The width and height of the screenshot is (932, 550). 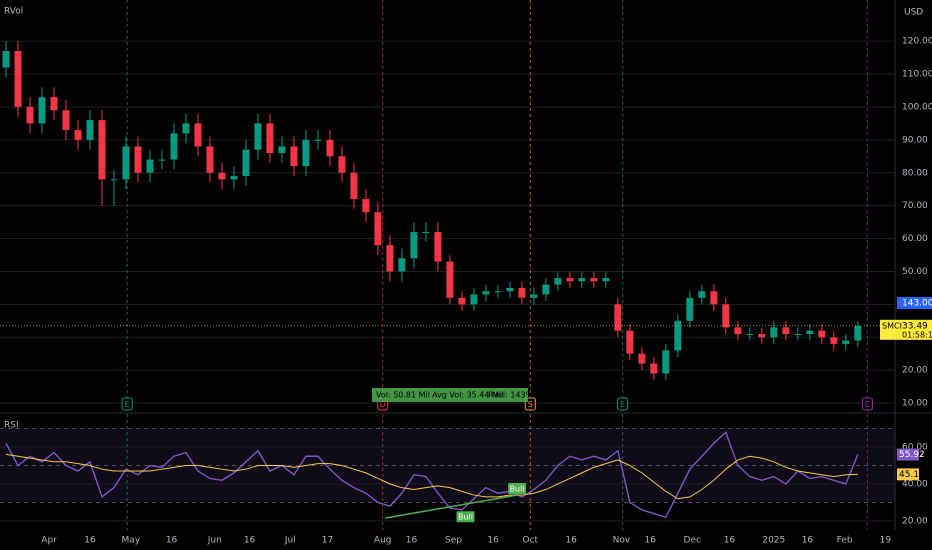 What do you see at coordinates (917, 42) in the screenshot?
I see `y-tick-label: 120.00` at bounding box center [917, 42].